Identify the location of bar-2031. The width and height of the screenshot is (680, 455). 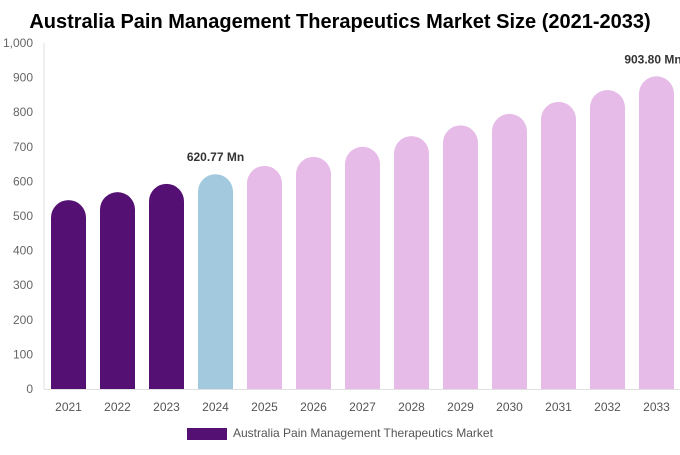
(558, 245).